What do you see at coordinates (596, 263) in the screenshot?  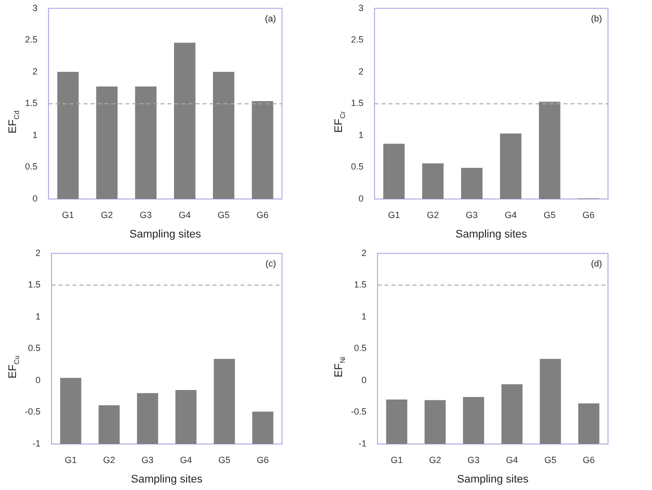 I see `annotation: (d)` at bounding box center [596, 263].